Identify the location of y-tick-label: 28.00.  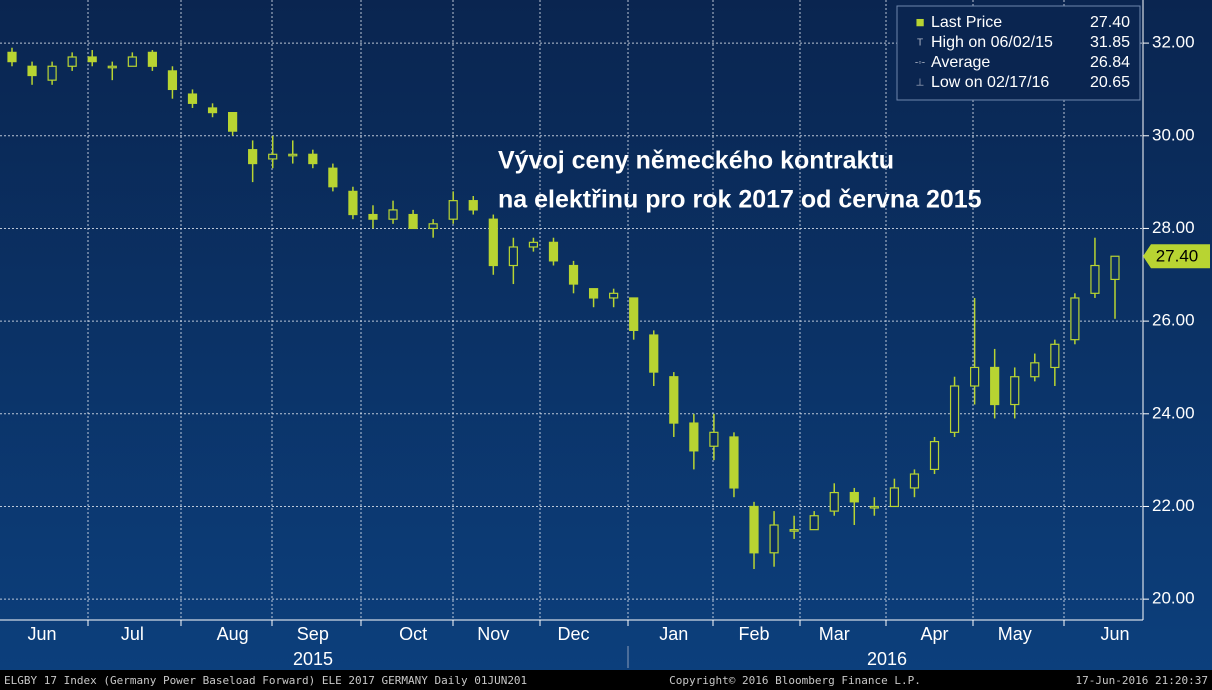
(1173, 227).